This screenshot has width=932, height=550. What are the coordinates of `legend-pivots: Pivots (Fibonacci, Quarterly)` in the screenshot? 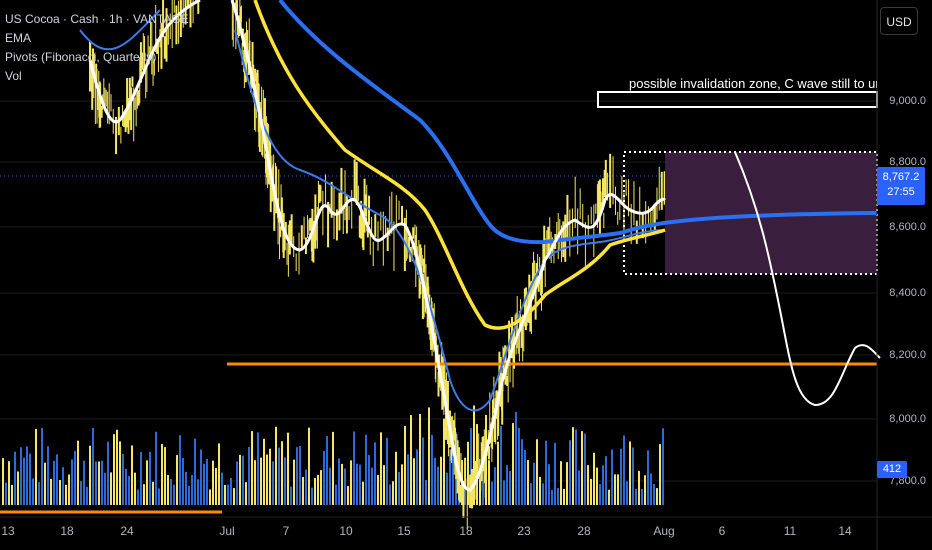 It's located at (81, 57).